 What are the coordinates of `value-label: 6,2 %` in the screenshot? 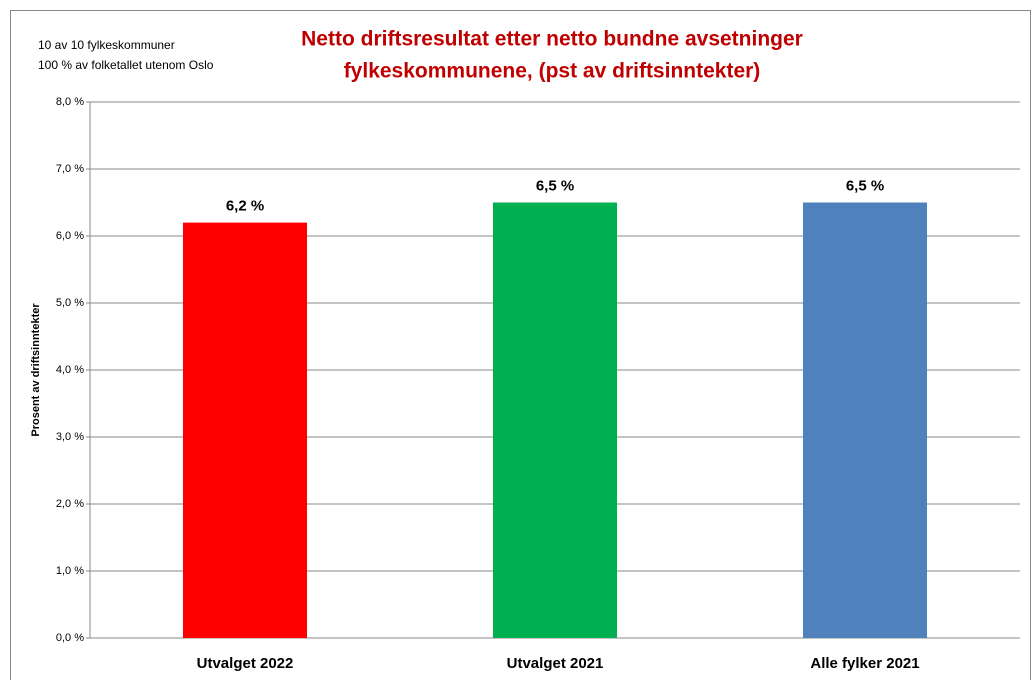 It's located at (245, 206).